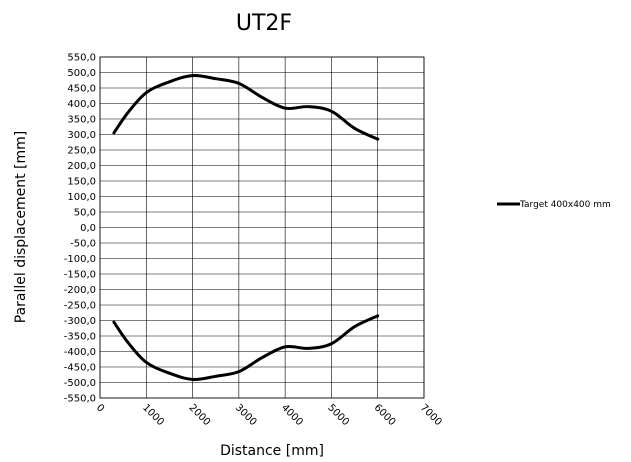  I want to click on x-tick-label: 5000, so click(338, 415).